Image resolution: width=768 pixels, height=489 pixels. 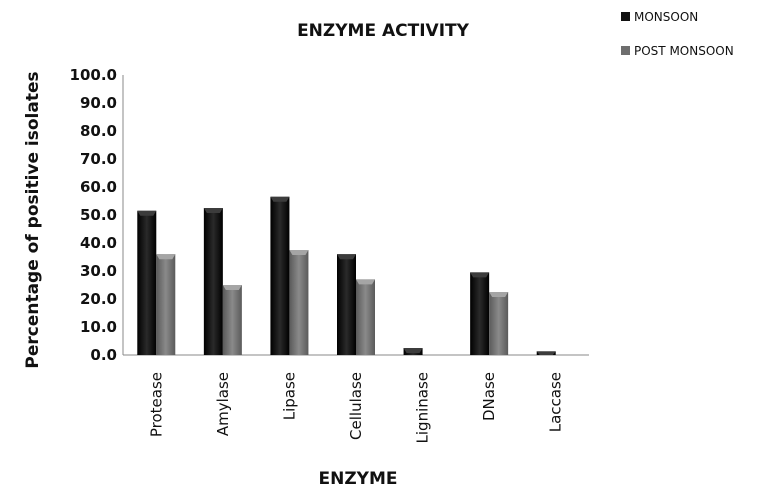 I want to click on bar-monsoon-dnase, so click(x=480, y=313).